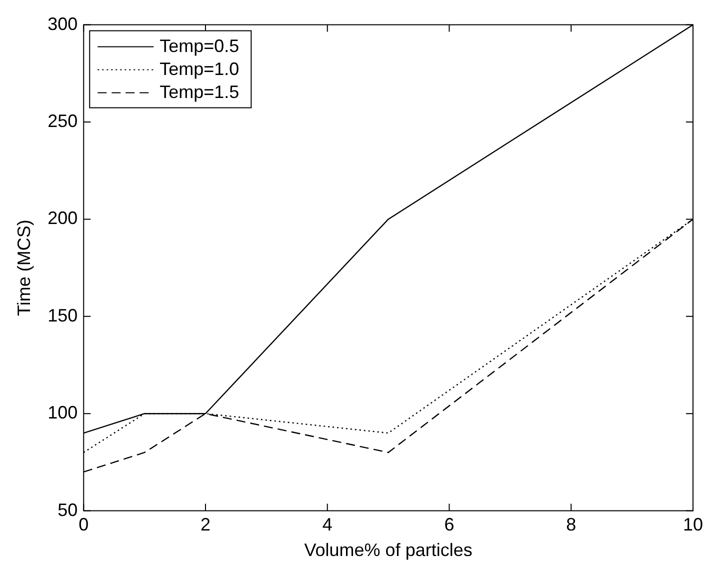  Describe the element at coordinates (83, 524) in the screenshot. I see `x-tick-label: 0` at that location.